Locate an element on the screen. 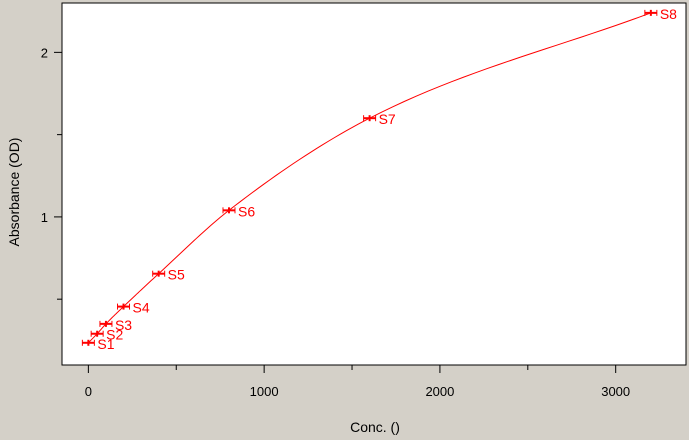 This screenshot has height=440, width=689. data-point-s3: S3 is located at coordinates (115, 325).